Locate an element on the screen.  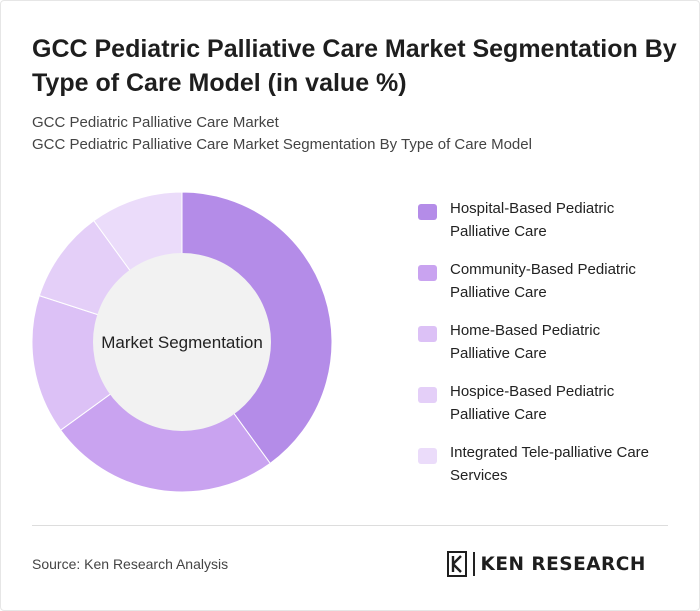
legend-item: Home-Based Pediatric Palliative Care is located at coordinates (548, 350).